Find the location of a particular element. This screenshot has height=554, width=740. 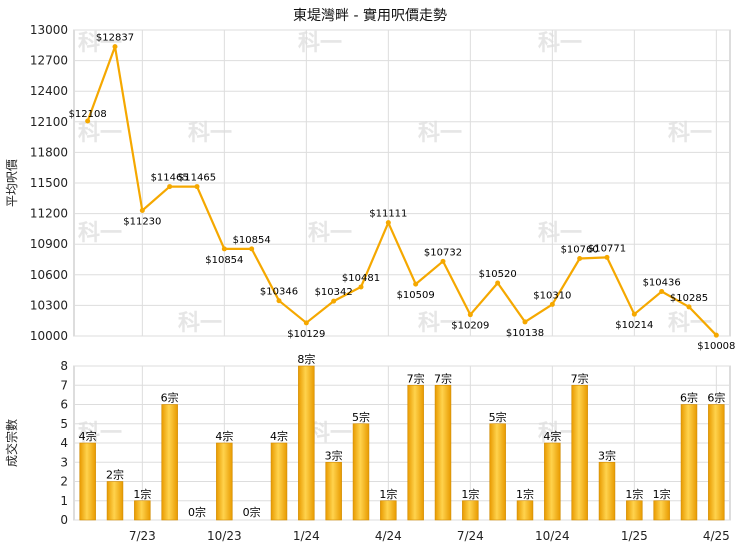

x-tick-label: 10/24 is located at coordinates (552, 536).